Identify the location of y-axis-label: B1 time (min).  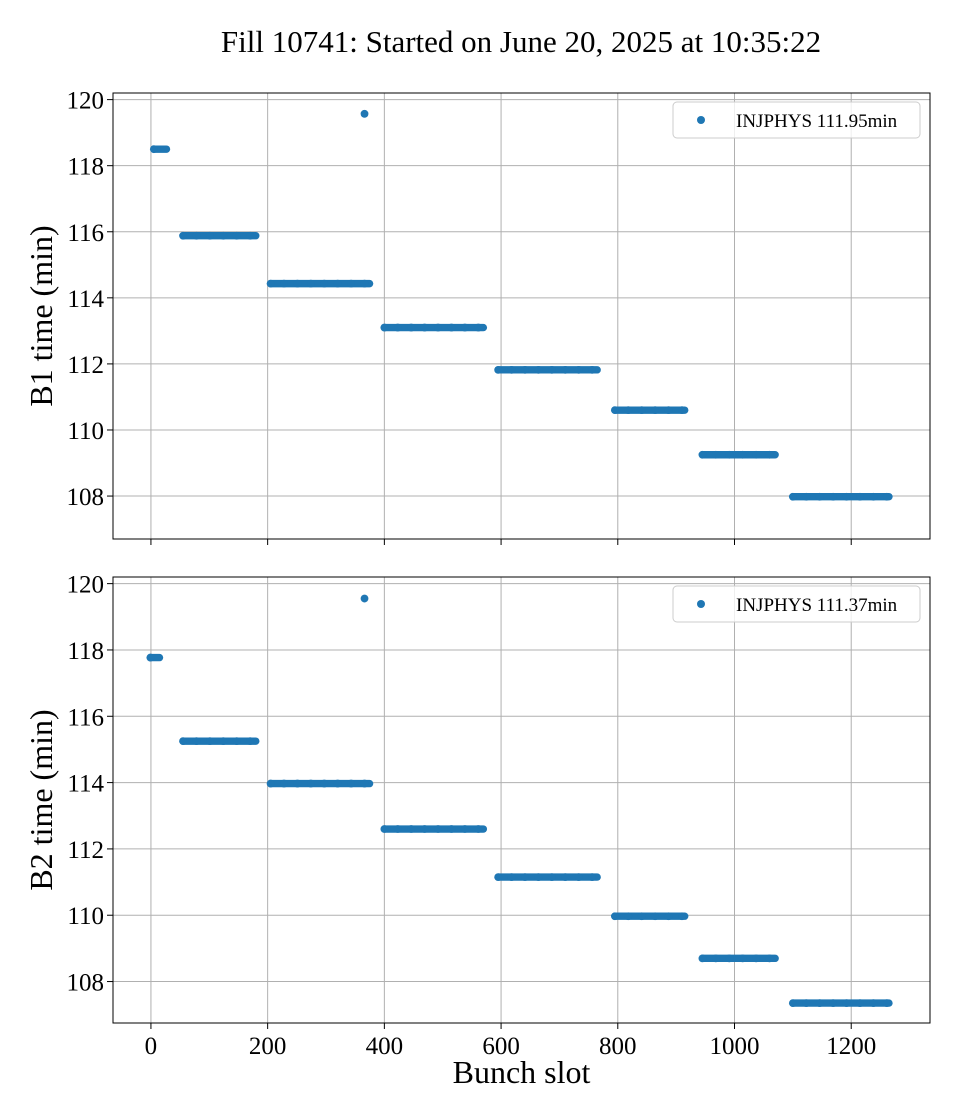
(41, 315).